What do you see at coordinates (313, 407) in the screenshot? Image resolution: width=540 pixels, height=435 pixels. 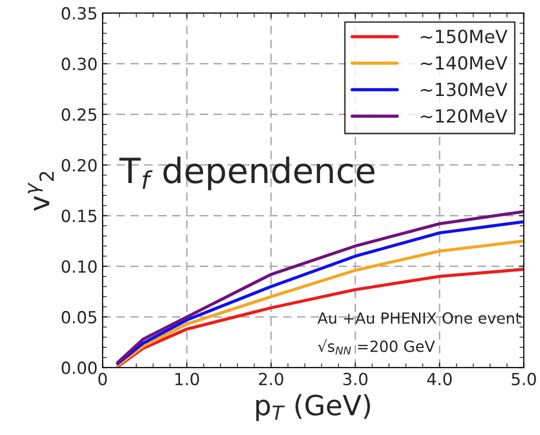 I see `x-axis-title: p$_{T}$ (GeV)` at bounding box center [313, 407].